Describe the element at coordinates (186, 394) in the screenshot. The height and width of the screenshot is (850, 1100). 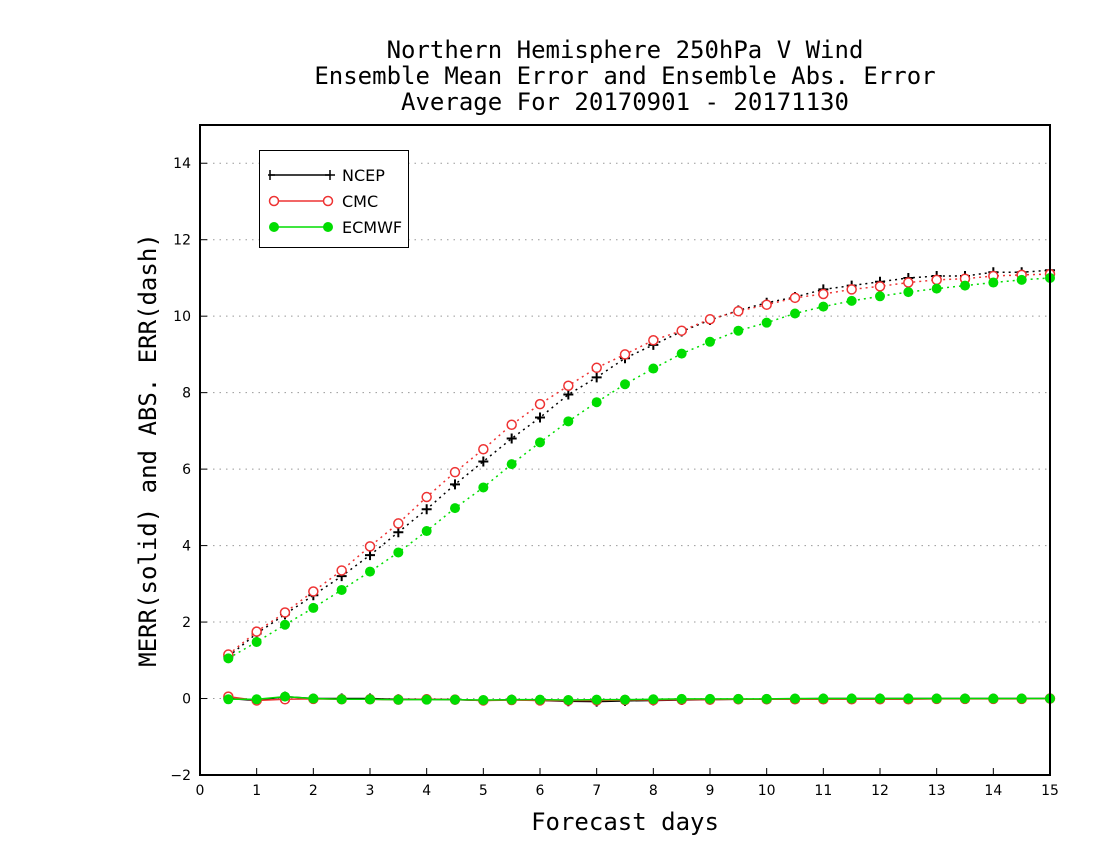
I see `y-tick-label: 8` at that location.